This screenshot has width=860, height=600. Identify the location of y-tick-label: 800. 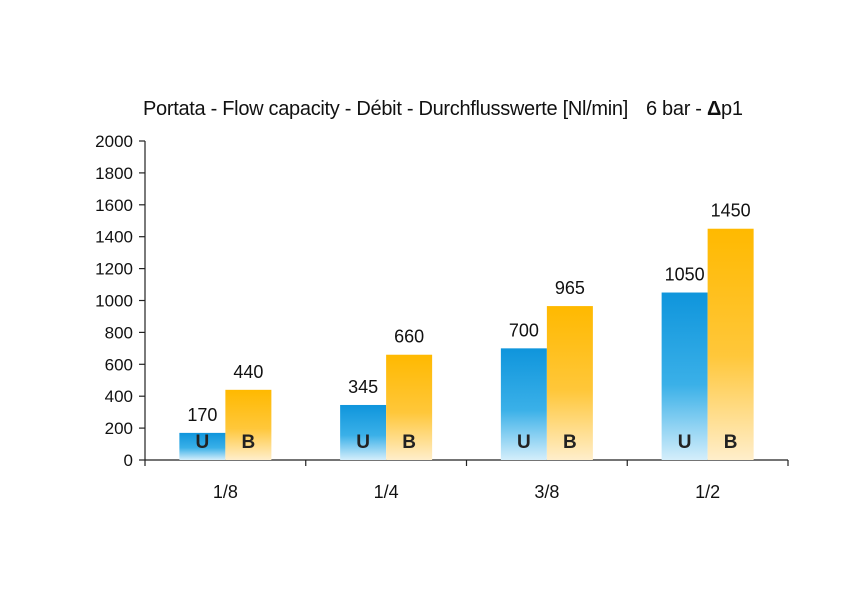
(119, 332).